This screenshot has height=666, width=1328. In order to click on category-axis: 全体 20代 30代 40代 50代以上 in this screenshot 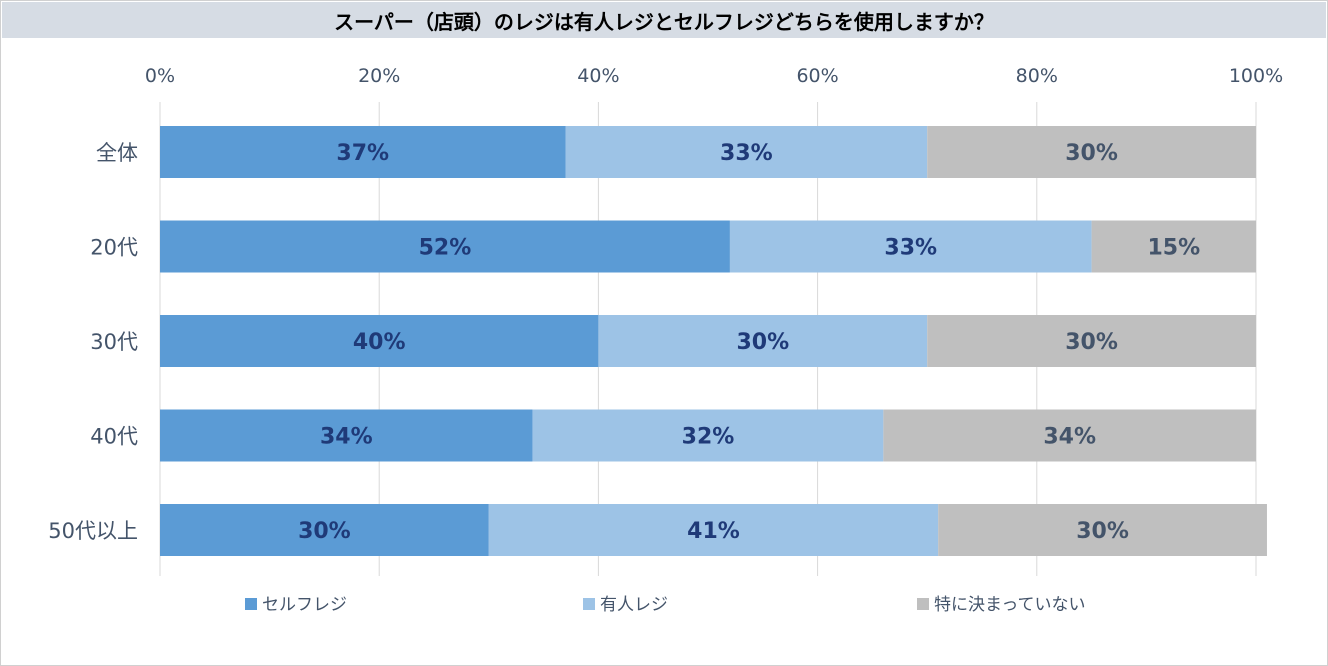, I will do `click(93, 342)`.